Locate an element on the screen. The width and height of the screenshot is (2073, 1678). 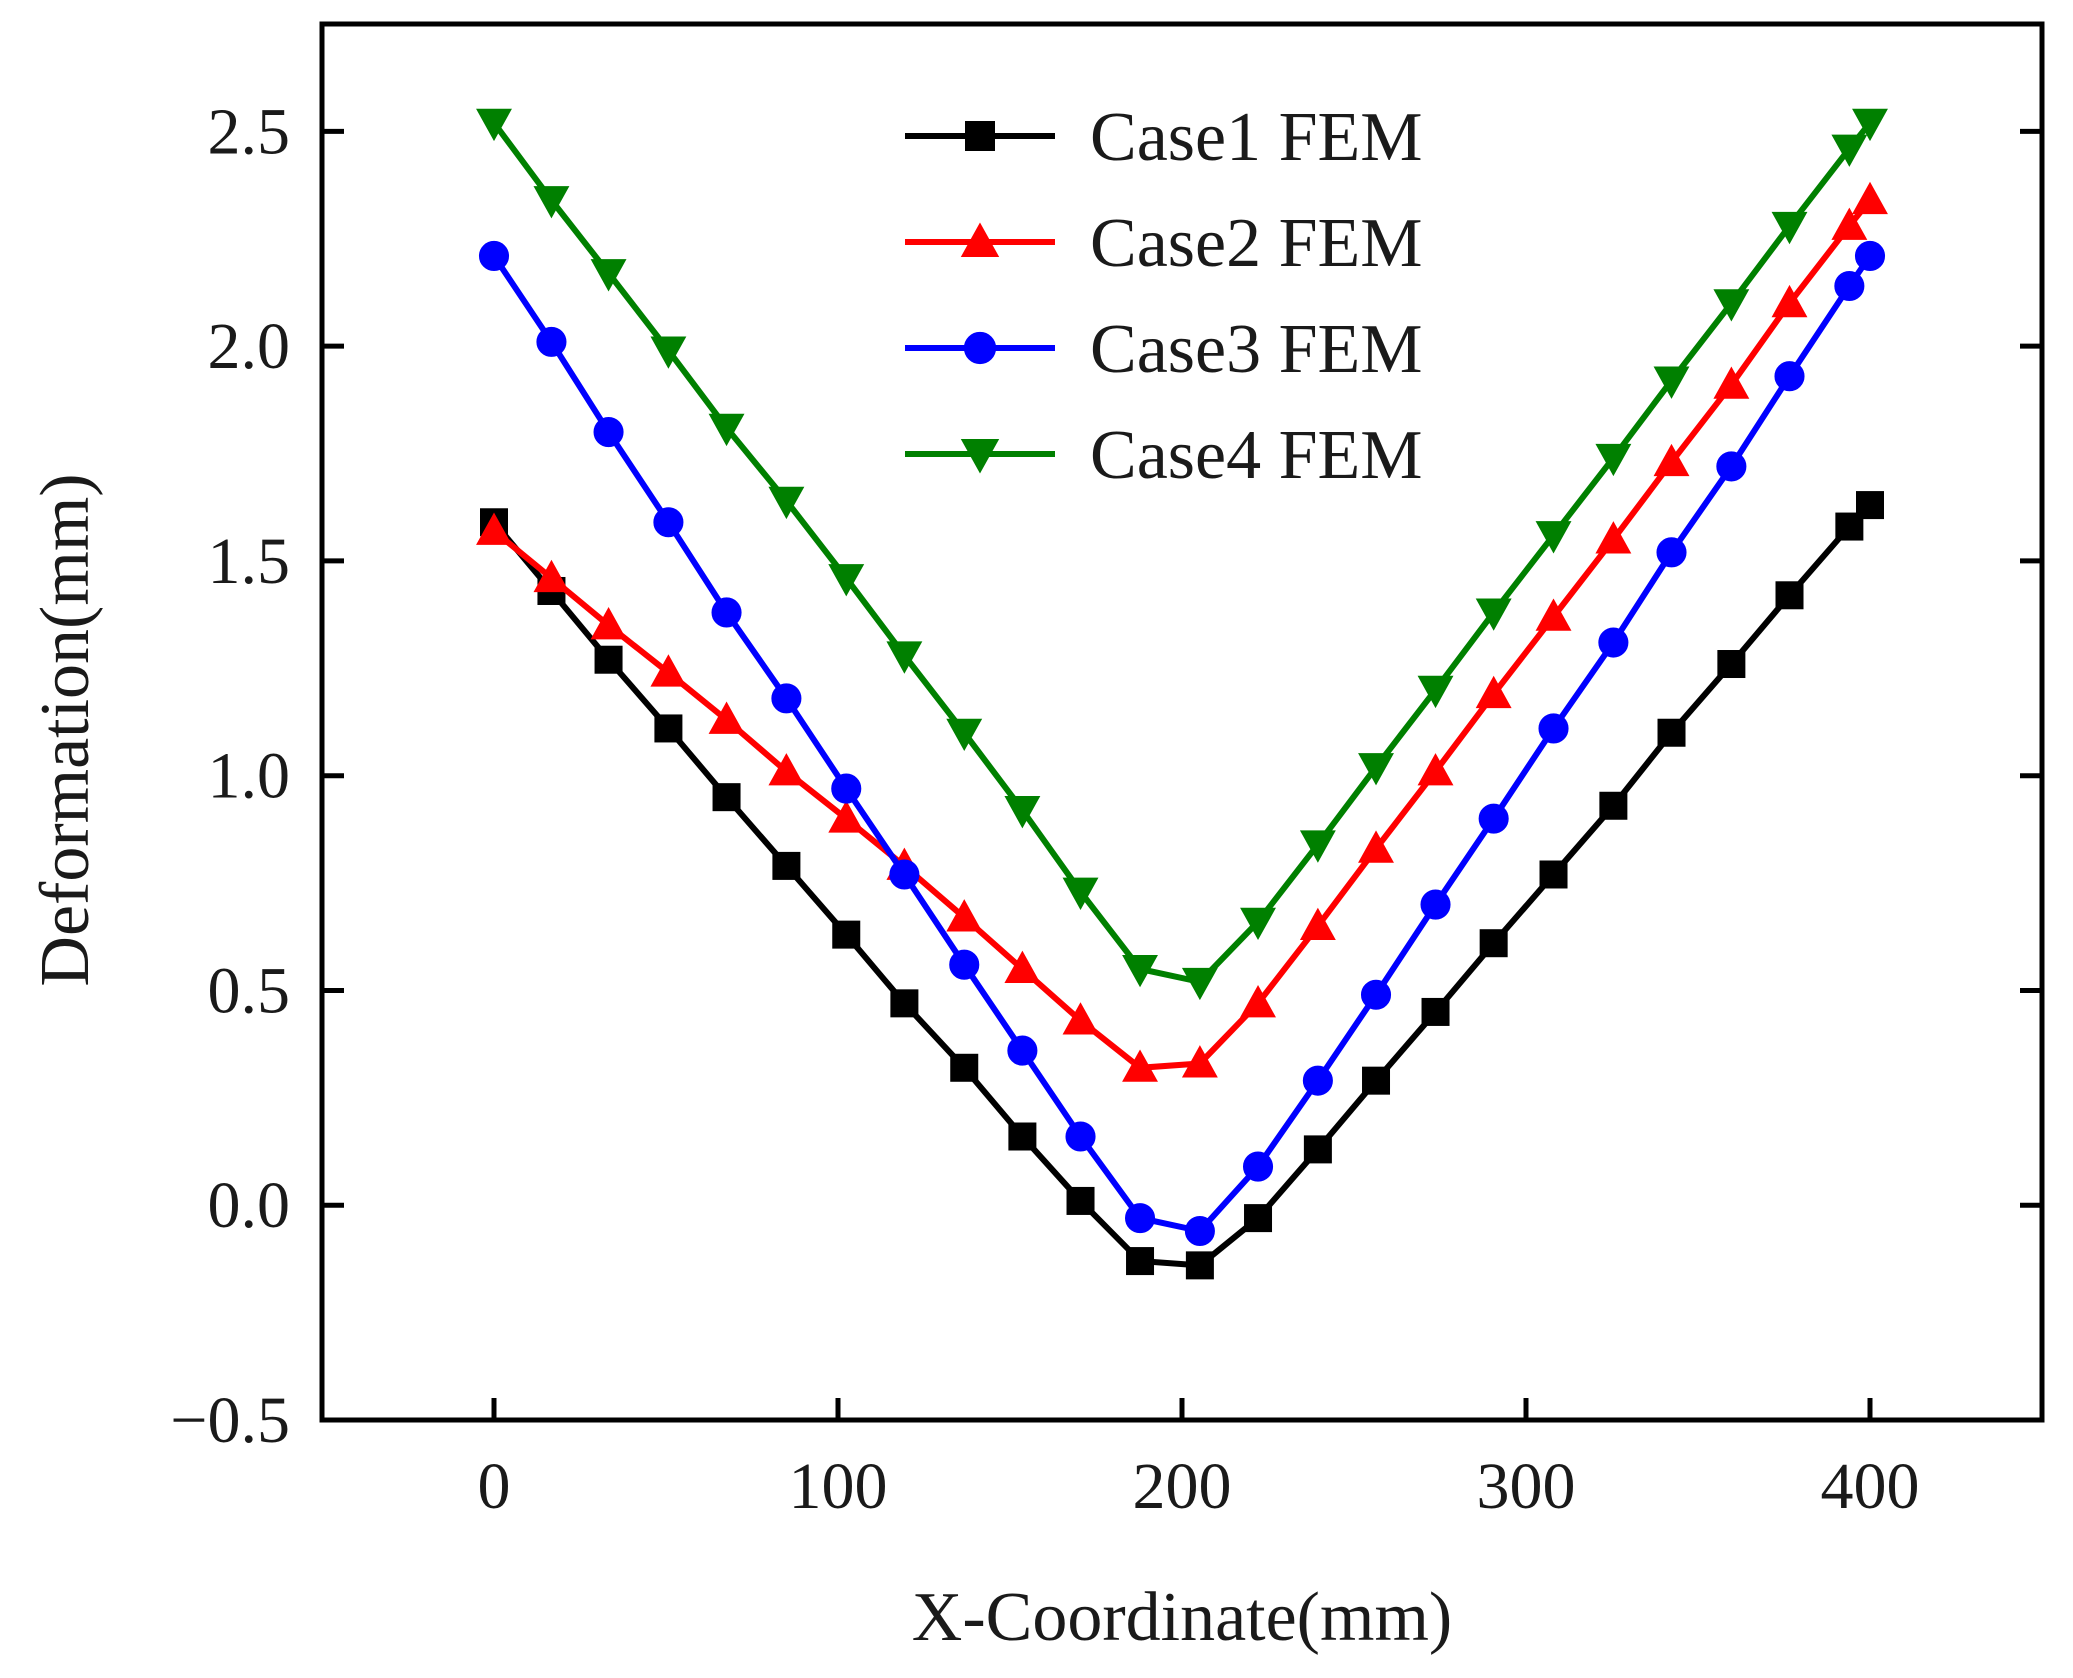
y-tick-label: 1.5 is located at coordinates (249, 561).